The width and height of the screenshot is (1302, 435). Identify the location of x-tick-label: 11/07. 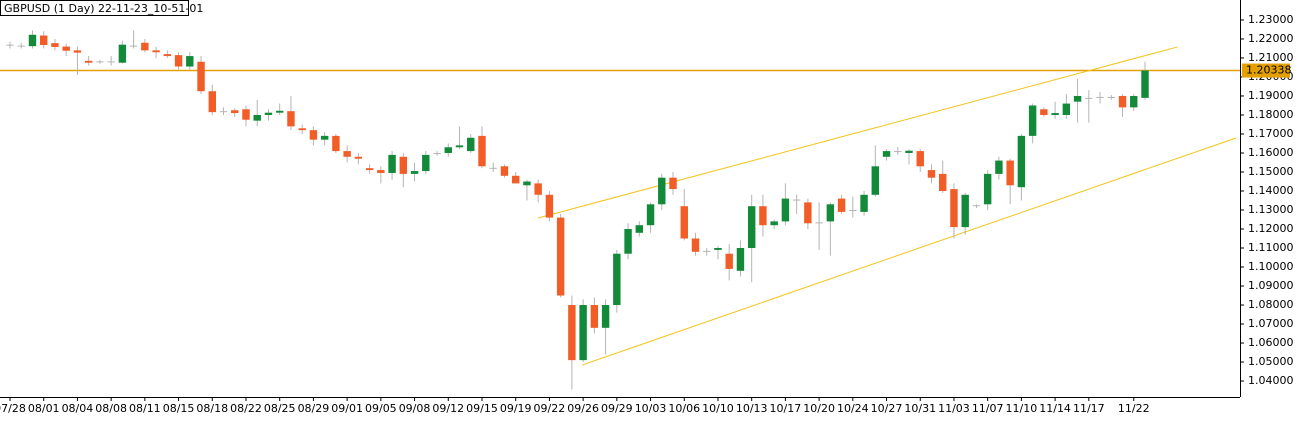
(988, 408).